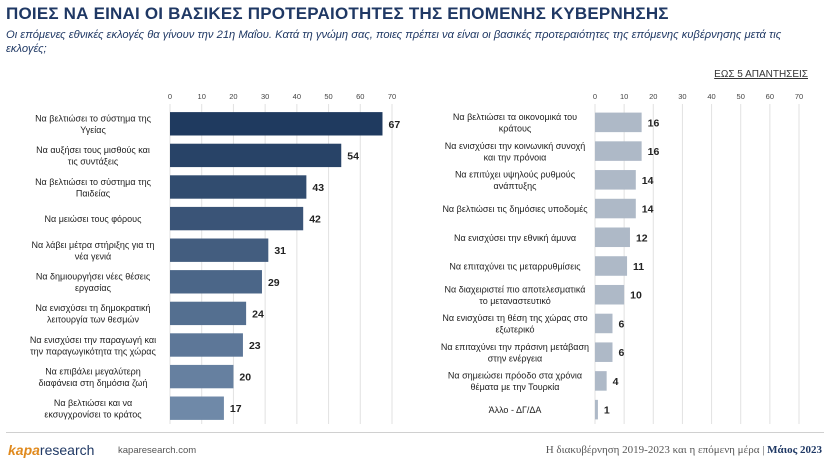 The height and width of the screenshot is (467, 830). Describe the element at coordinates (93, 256) in the screenshot. I see `category-label: νέα γενιά` at that location.